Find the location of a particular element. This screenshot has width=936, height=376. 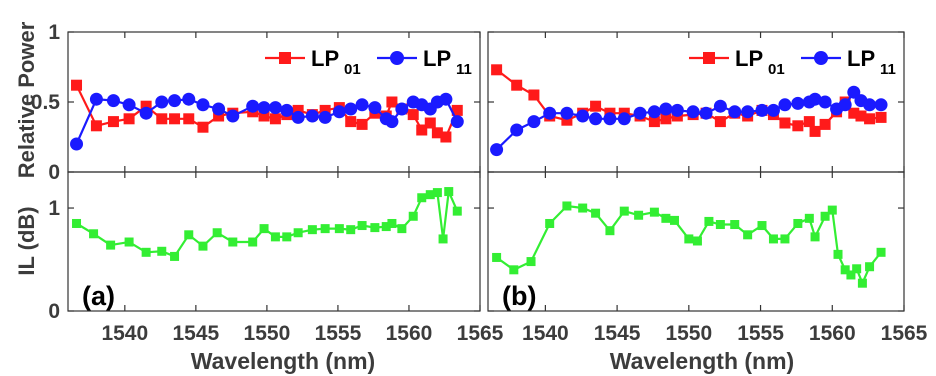

panel-b-x-tick-label: 1540 is located at coordinates (545, 333).